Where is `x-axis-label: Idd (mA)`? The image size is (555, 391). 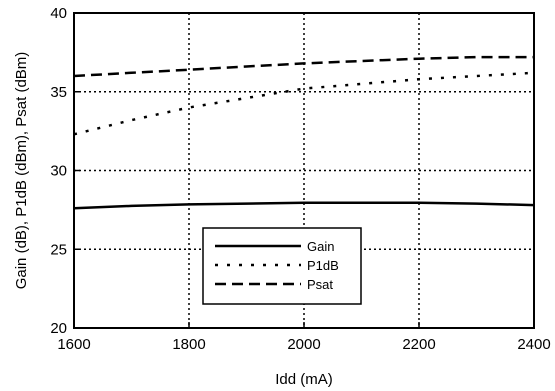
x-axis-label: Idd (mA) is located at coordinates (304, 379).